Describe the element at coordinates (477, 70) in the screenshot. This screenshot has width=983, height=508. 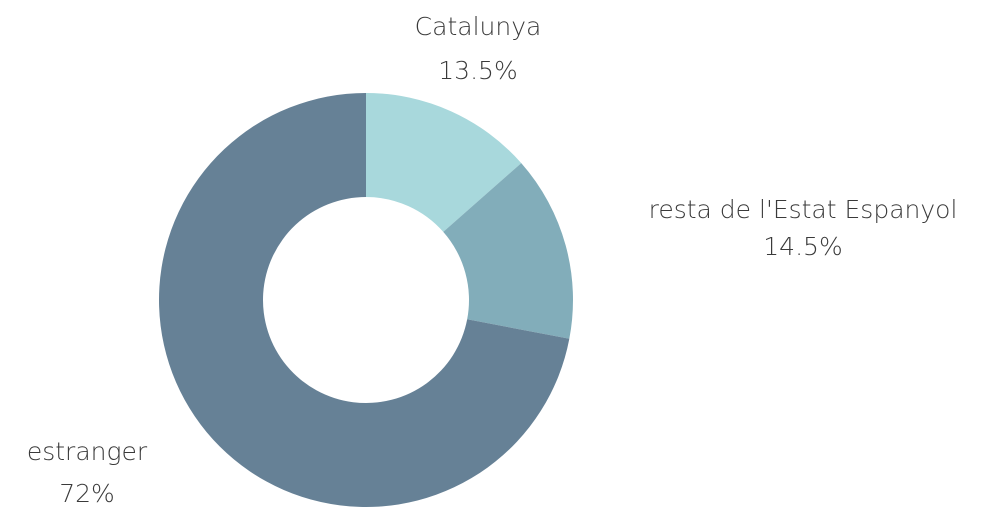
I see `slice-value-label: 13.5%` at that location.